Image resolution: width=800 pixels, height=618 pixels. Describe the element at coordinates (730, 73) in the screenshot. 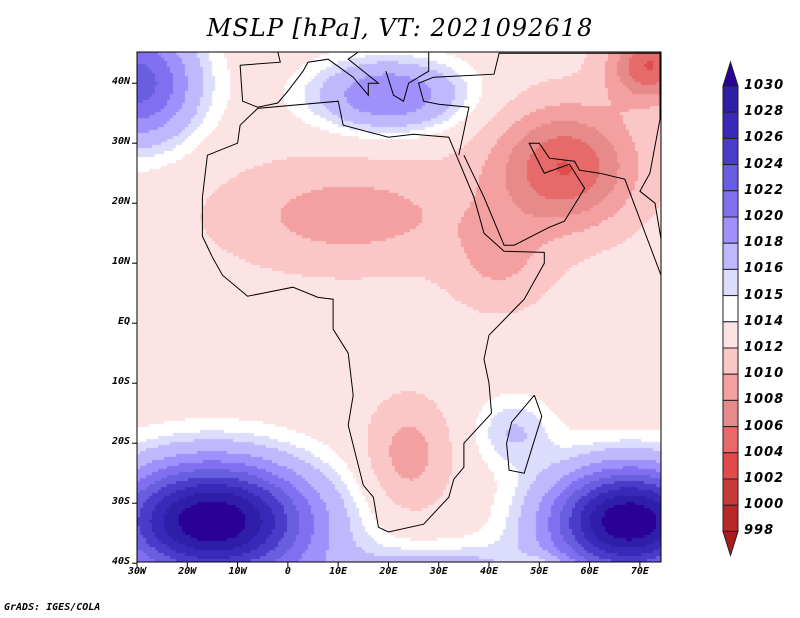

I see `colorbar-max-arrow` at that location.